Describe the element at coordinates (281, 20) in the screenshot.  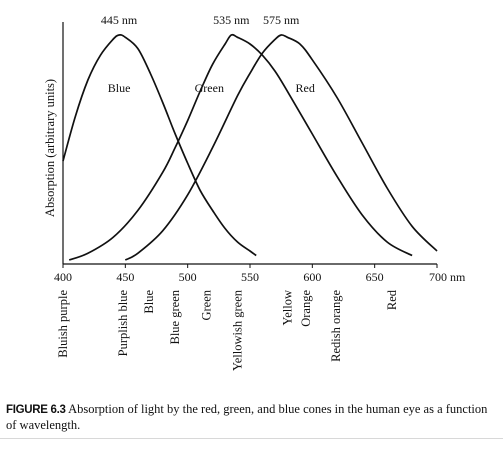
I see `peak-label-red: 575 nm` at that location.